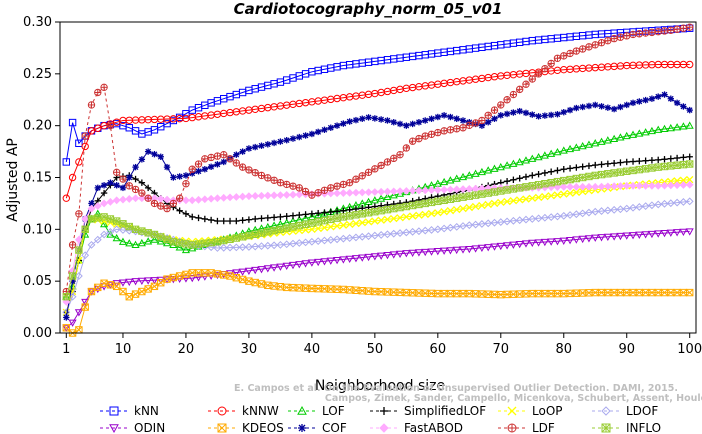 The image size is (702, 434). Describe the element at coordinates (186, 349) in the screenshot. I see `x-tick-label: 20` at that location.